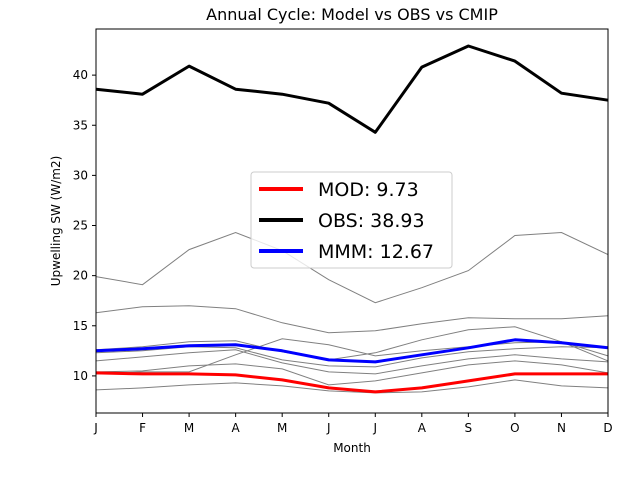 The width and height of the screenshot is (640, 480). I want to click on legend-label: OBS: 38.93, so click(371, 221).